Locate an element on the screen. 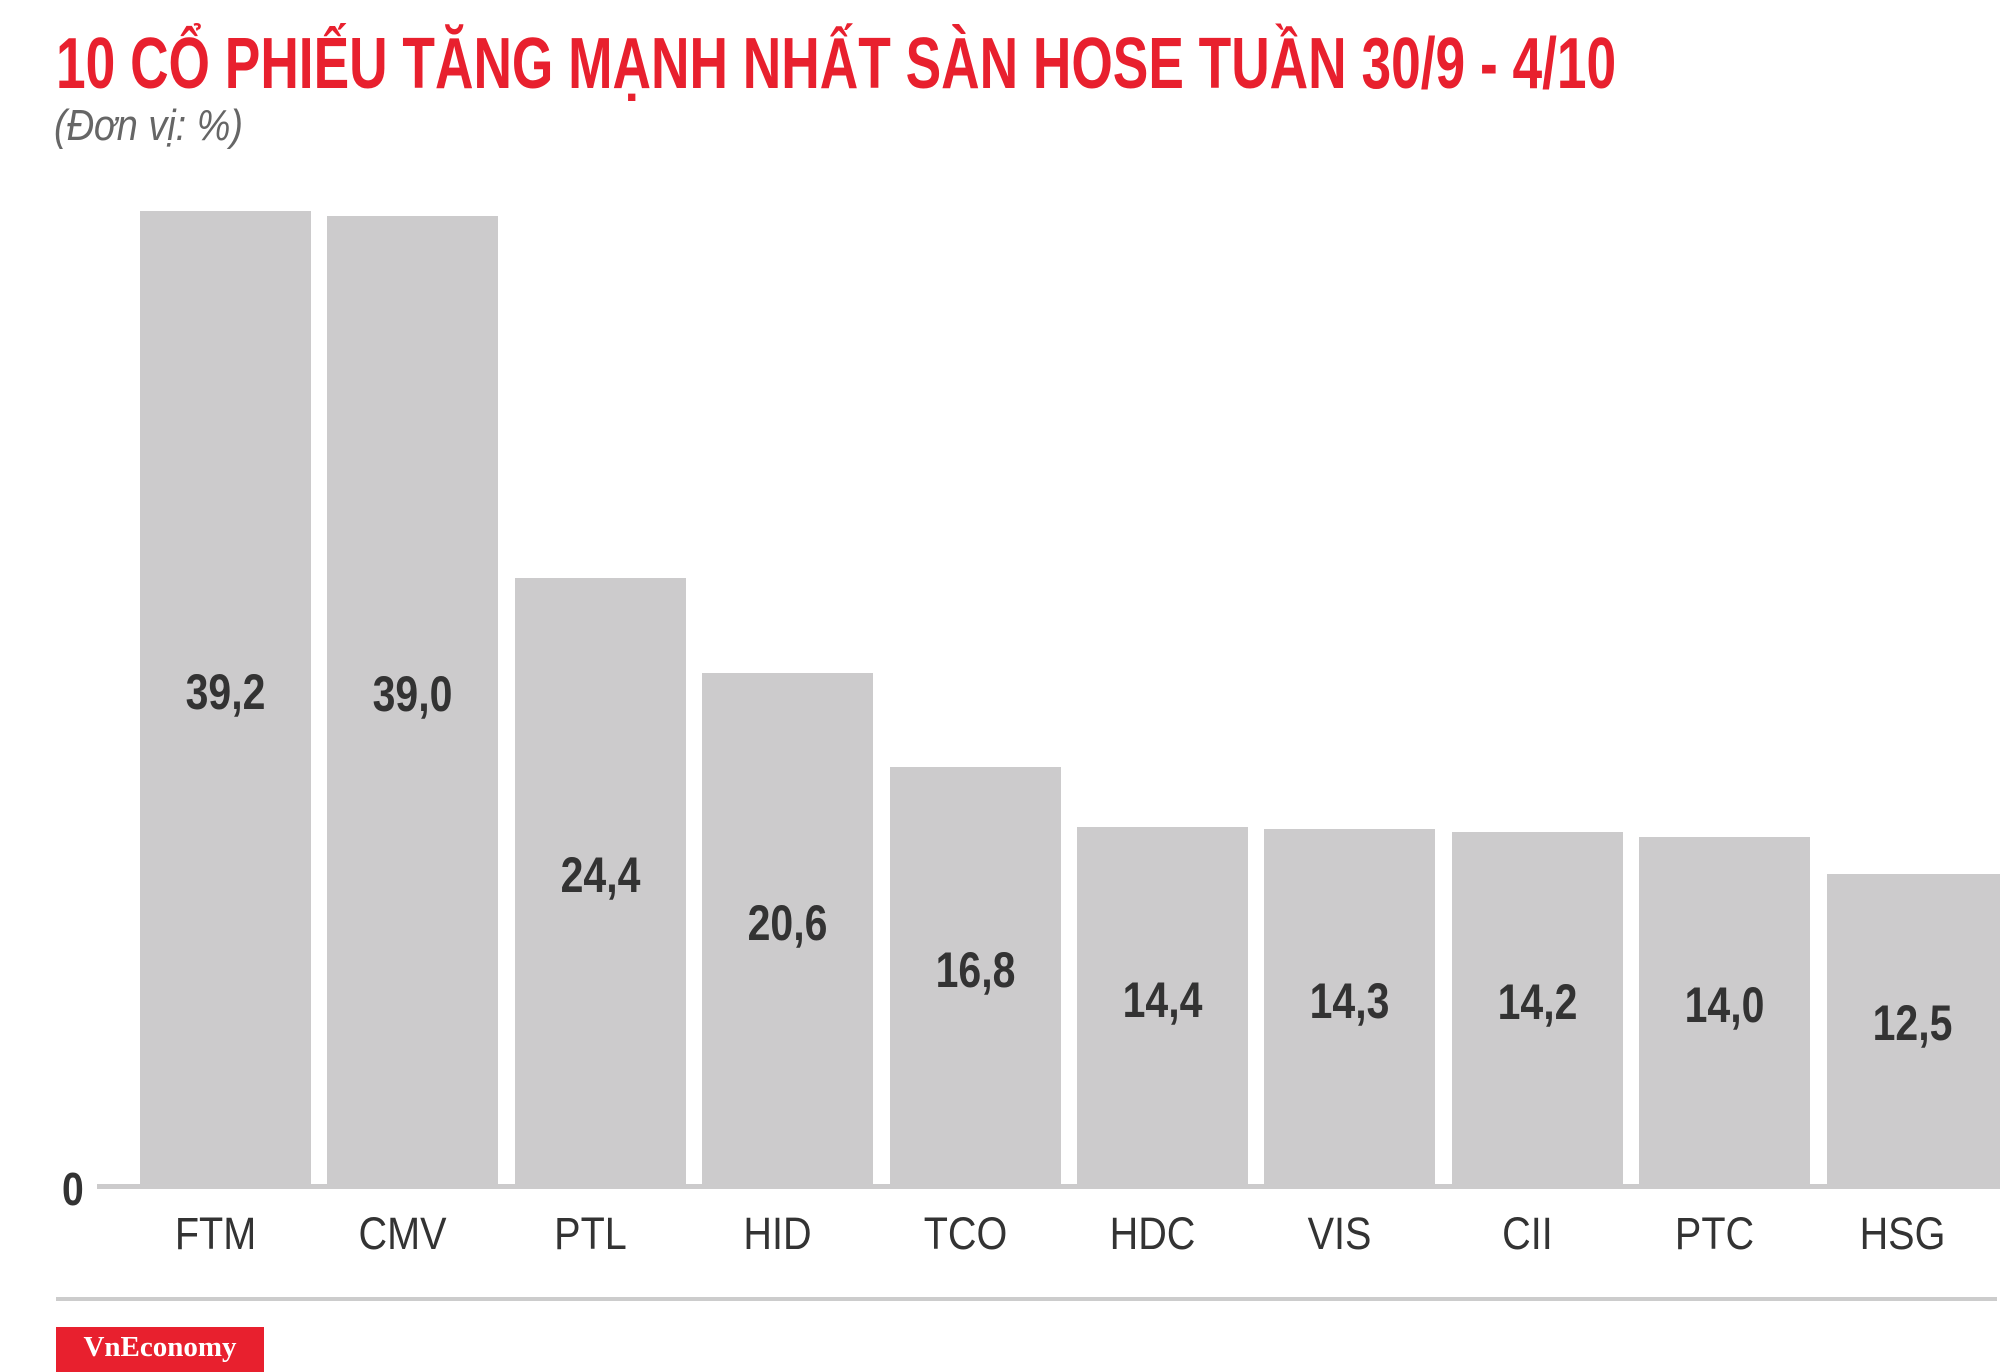 This screenshot has width=2000, height=1372. bar-cii: 14,2 is located at coordinates (1537, 1008).